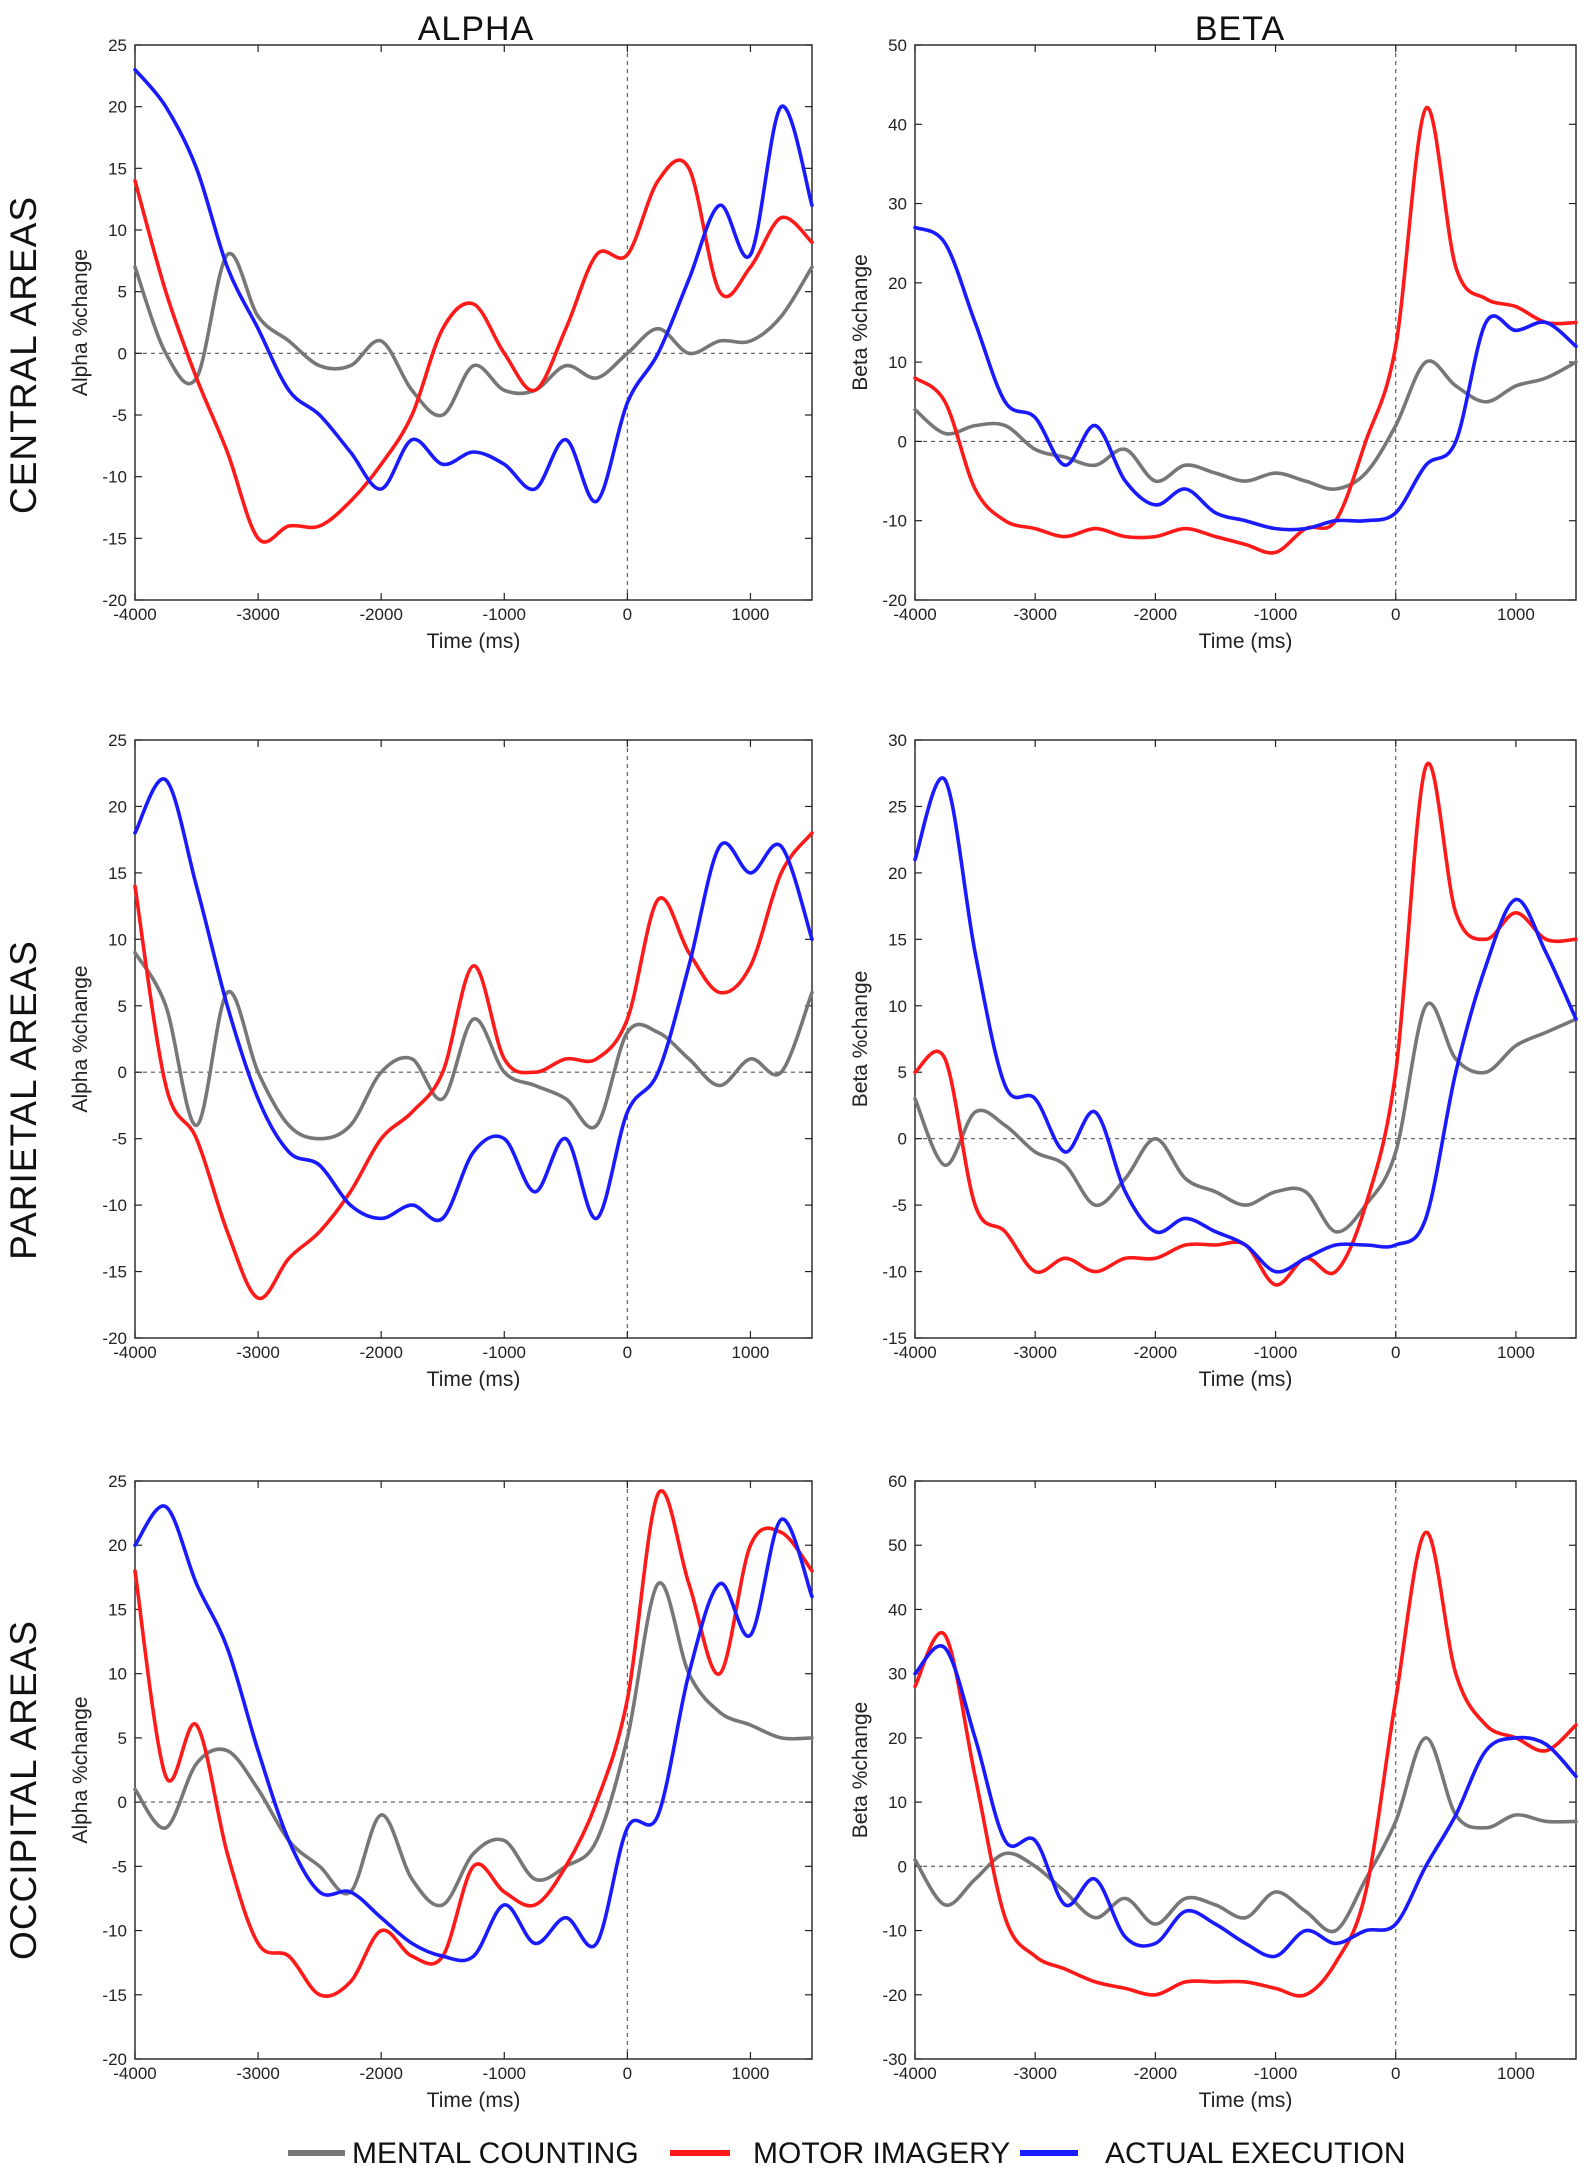 Image resolution: width=1594 pixels, height=2176 pixels. I want to click on plot-area-central-alpha, so click(473, 322).